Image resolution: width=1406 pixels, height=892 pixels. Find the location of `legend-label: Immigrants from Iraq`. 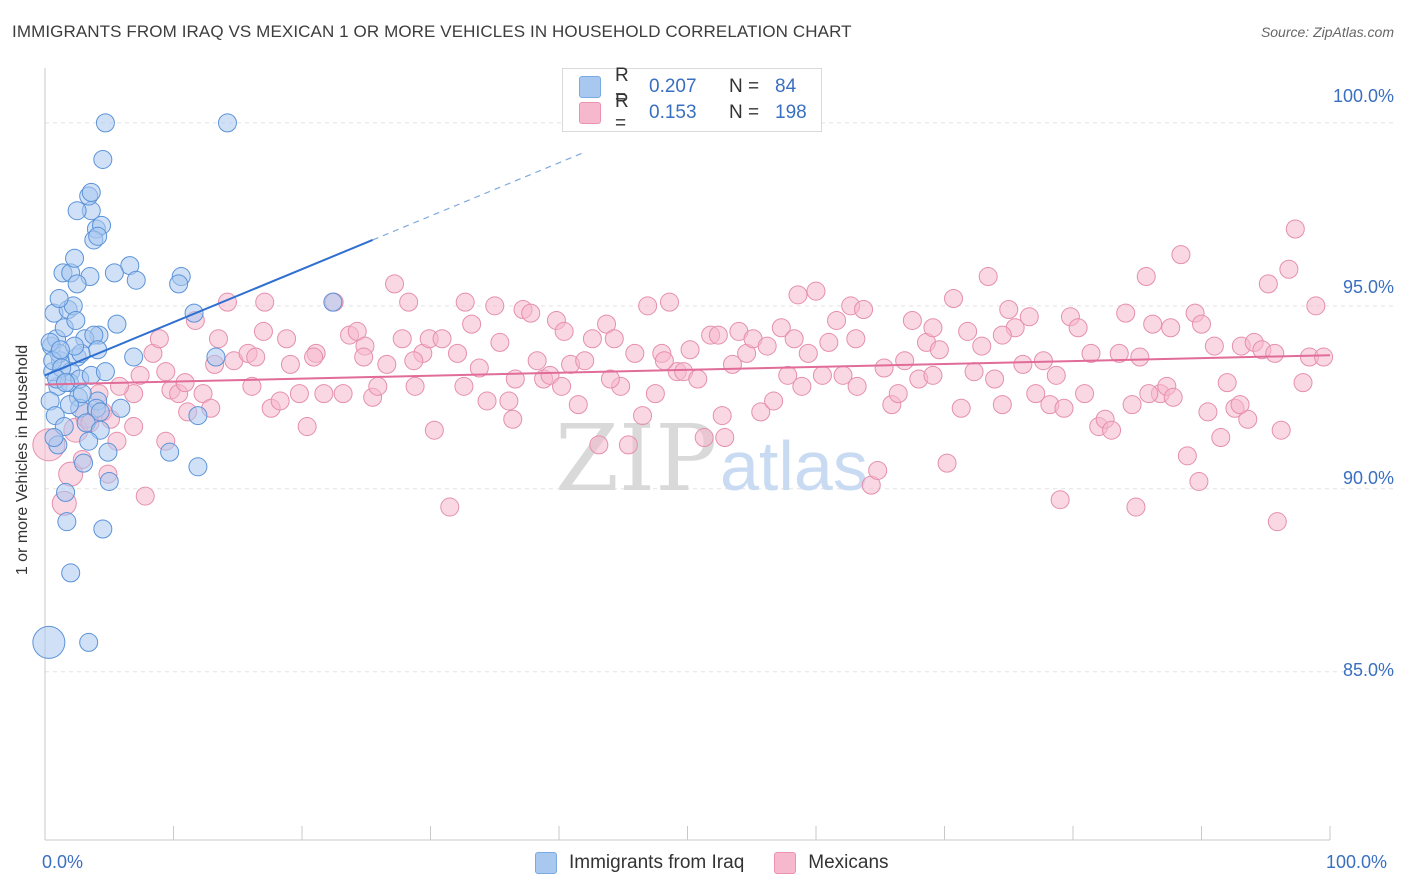

legend-label: Immigrants from Iraq is located at coordinates (657, 862).